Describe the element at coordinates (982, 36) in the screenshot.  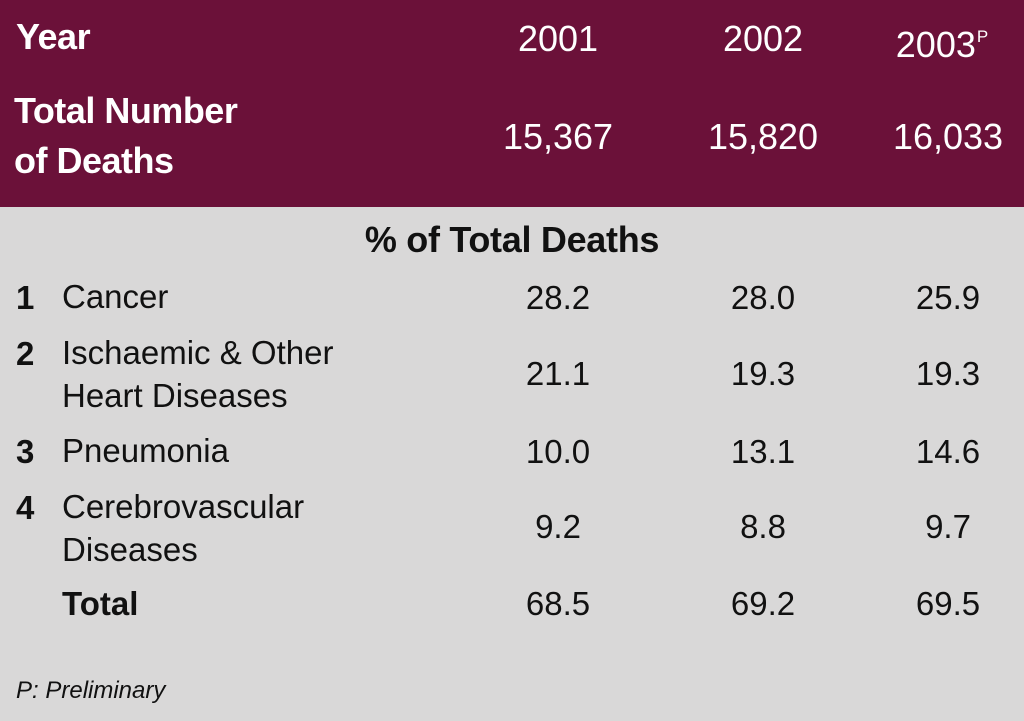
I see `preliminary-mark: P` at that location.